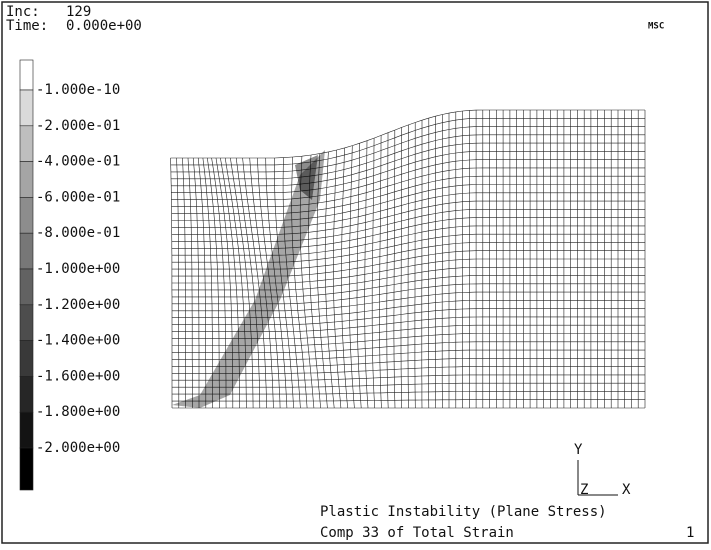  Describe the element at coordinates (78, 197) in the screenshot. I see `legend-label: -6.000e-01` at that location.